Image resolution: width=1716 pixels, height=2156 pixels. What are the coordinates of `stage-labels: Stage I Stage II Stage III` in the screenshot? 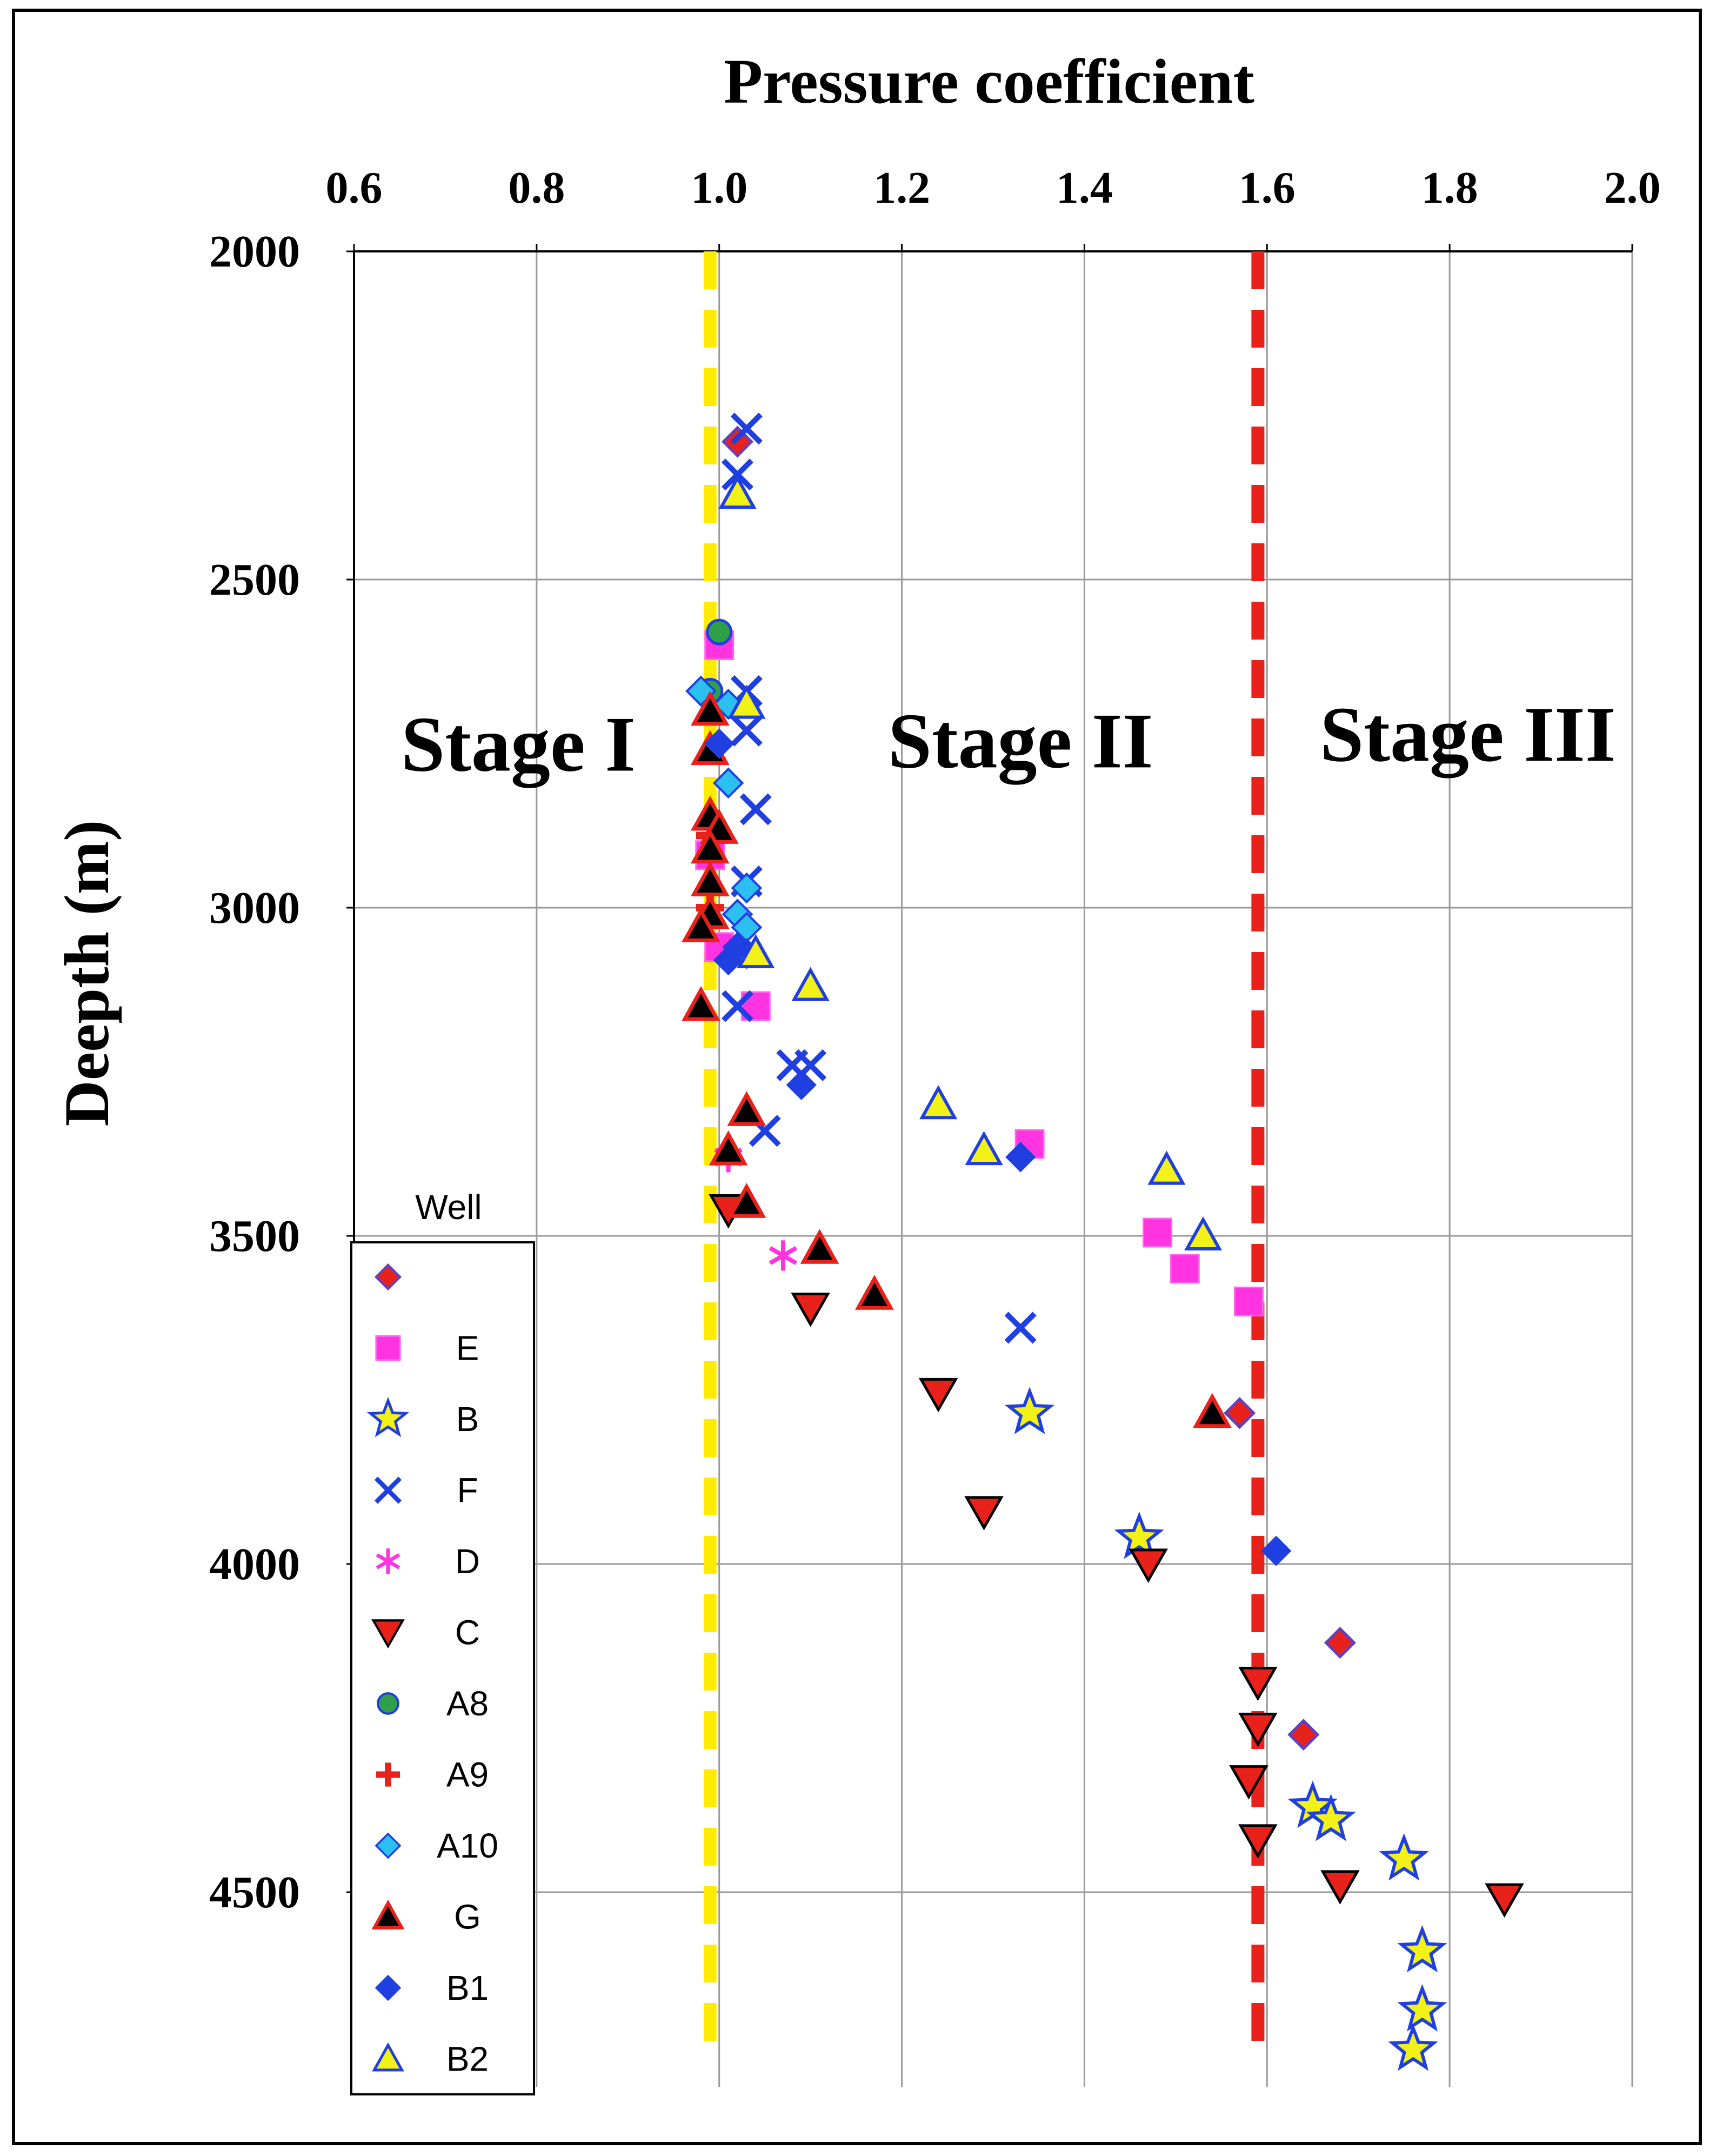 It's located at (1008, 739).